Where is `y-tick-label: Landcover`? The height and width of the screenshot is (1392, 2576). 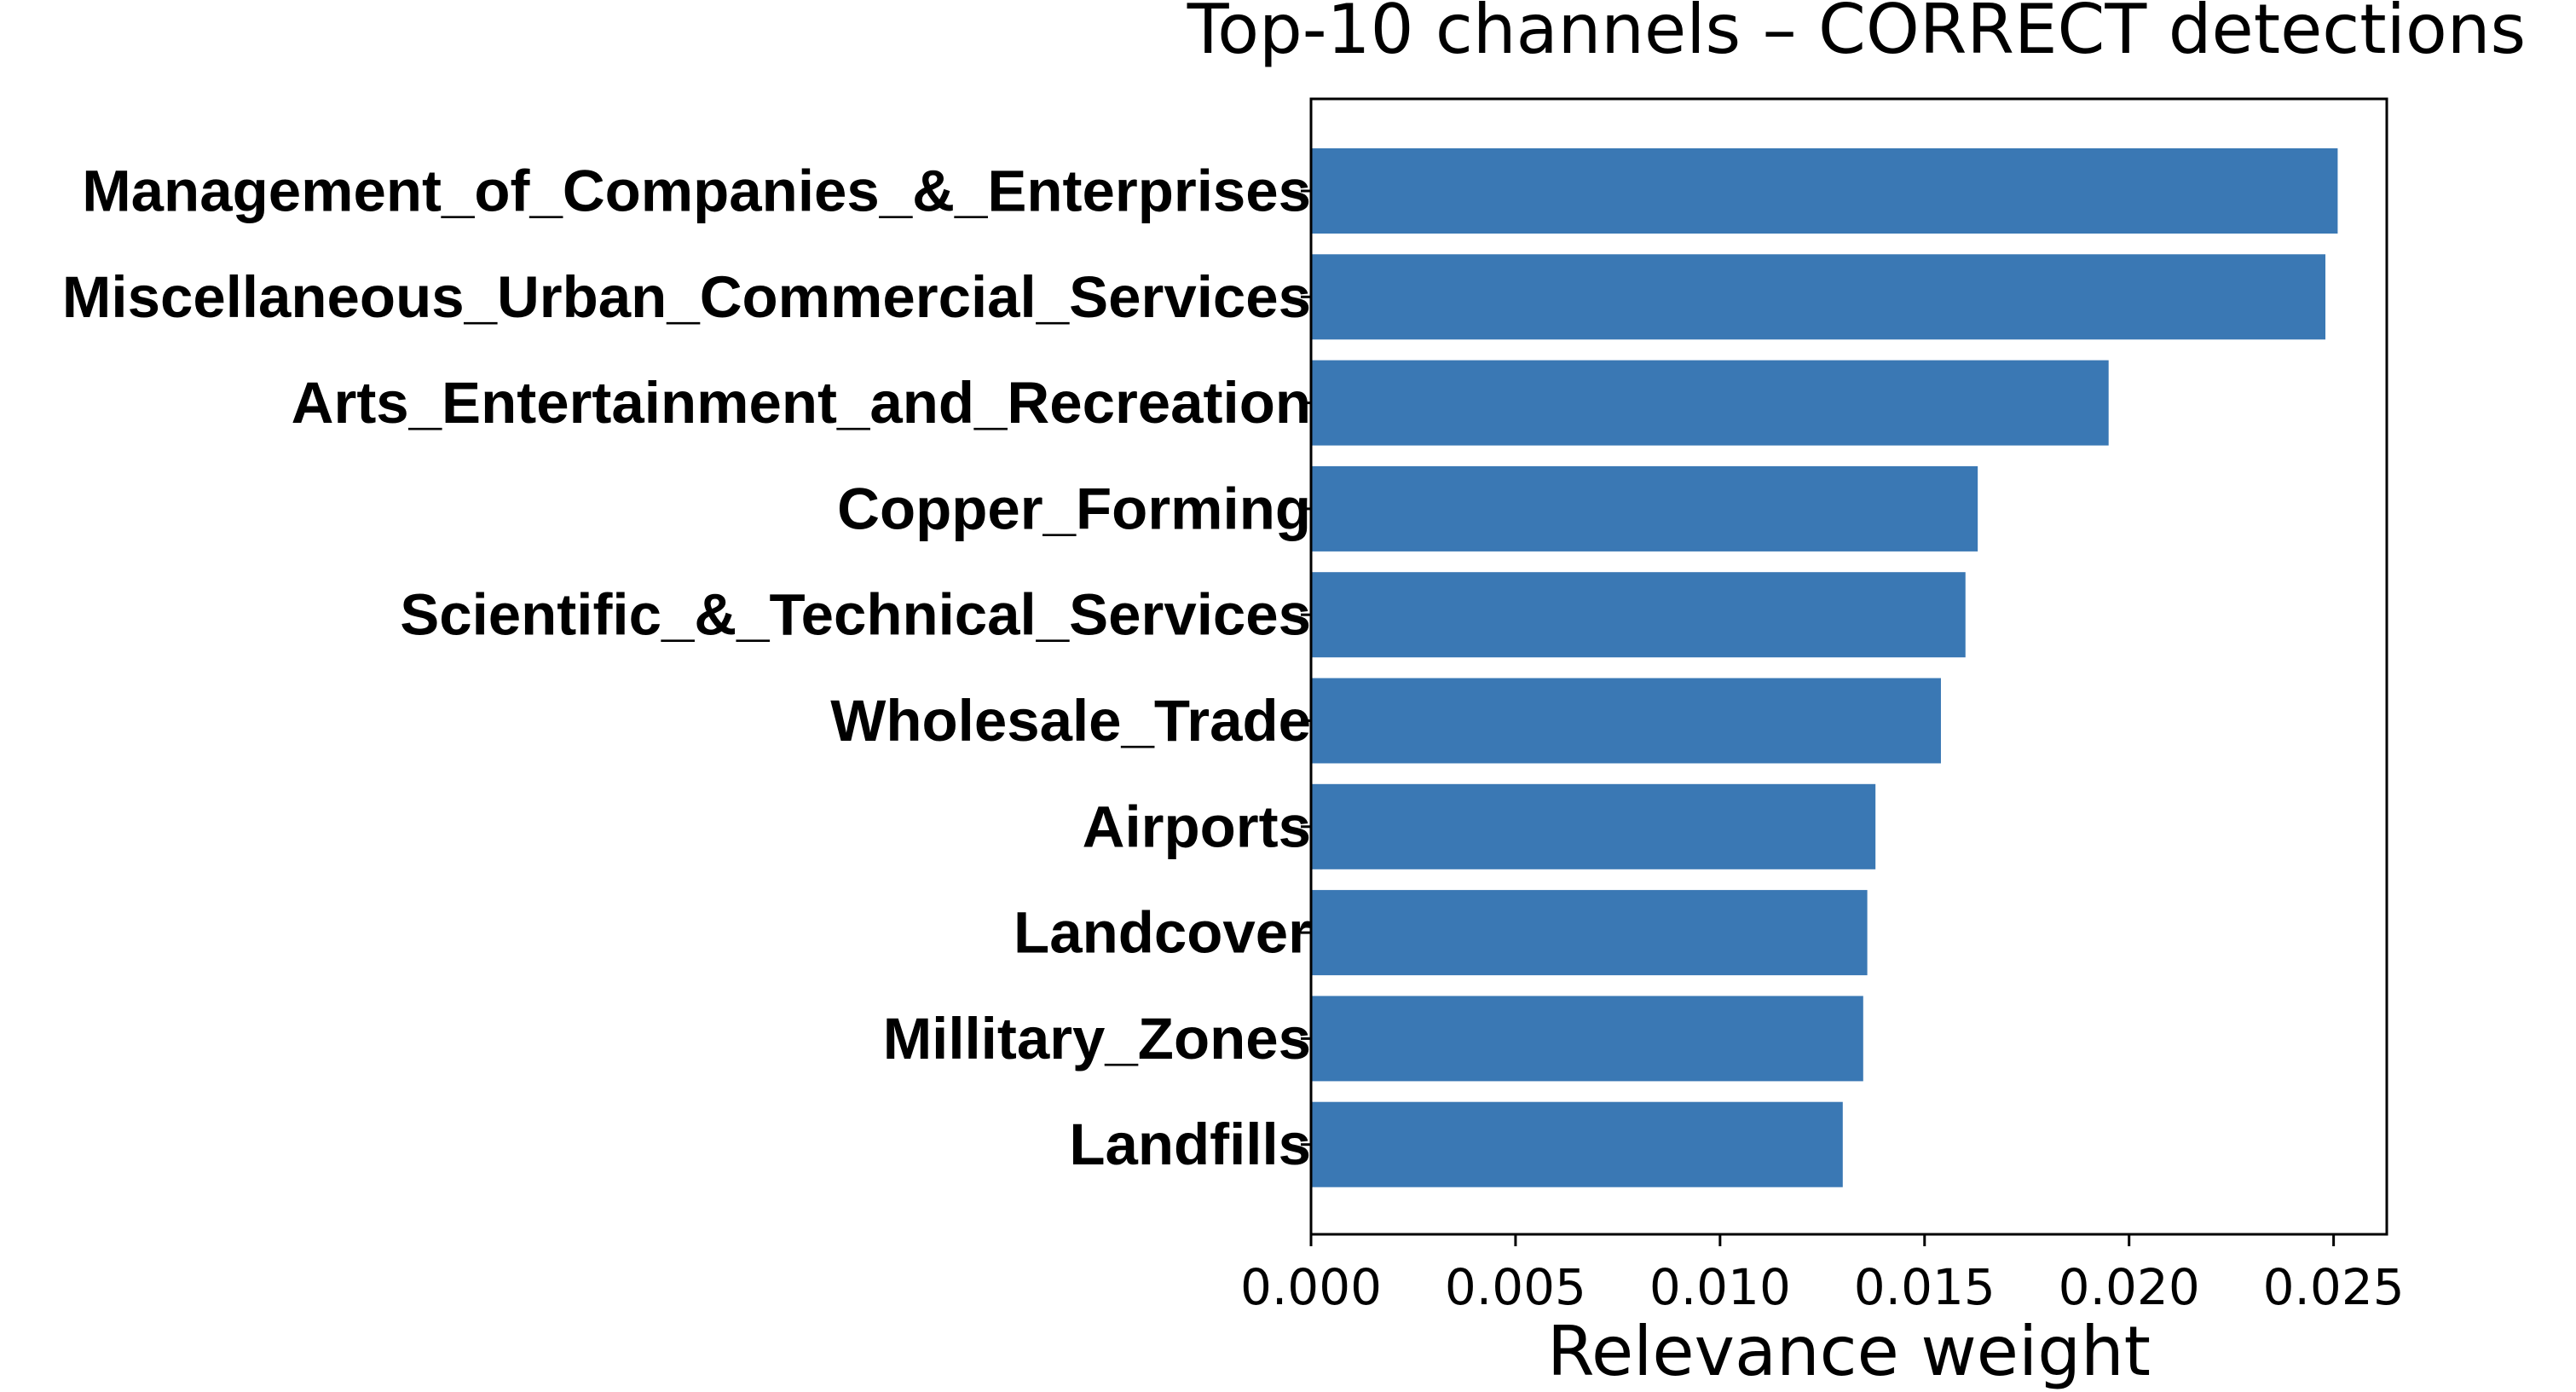
y-tick-label: Landcover is located at coordinates (1162, 933).